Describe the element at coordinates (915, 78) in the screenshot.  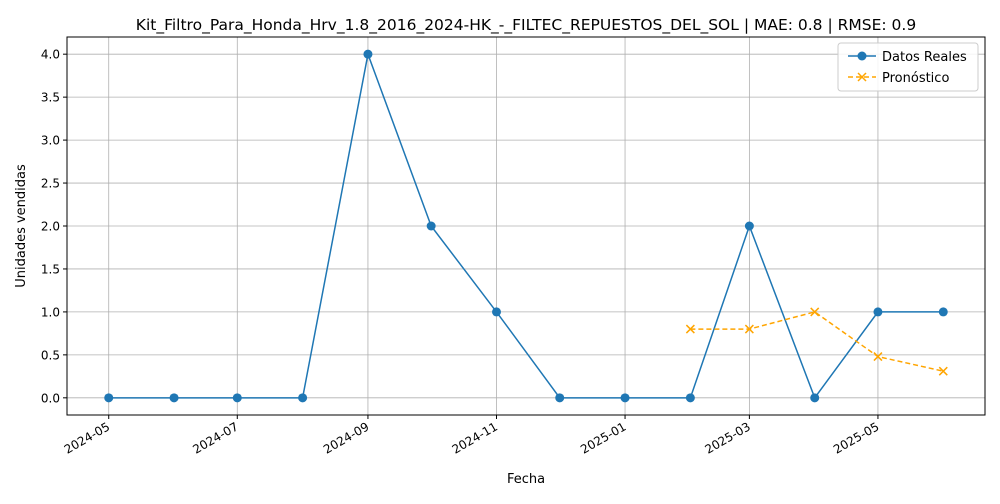
I see `legend-label-pronostico: Pronóstico` at that location.